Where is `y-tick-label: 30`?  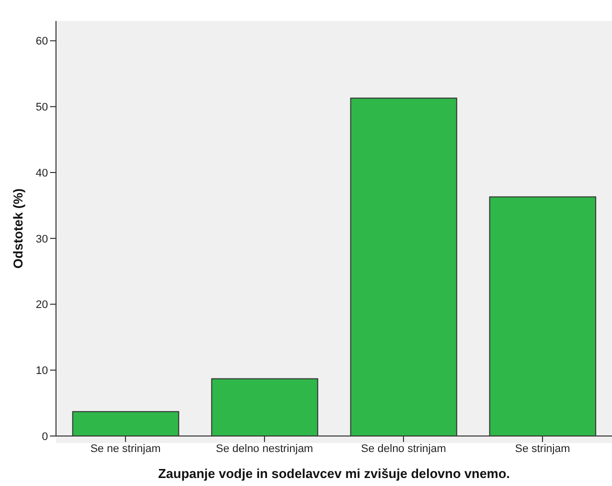 y-tick-label: 30 is located at coordinates (42, 239).